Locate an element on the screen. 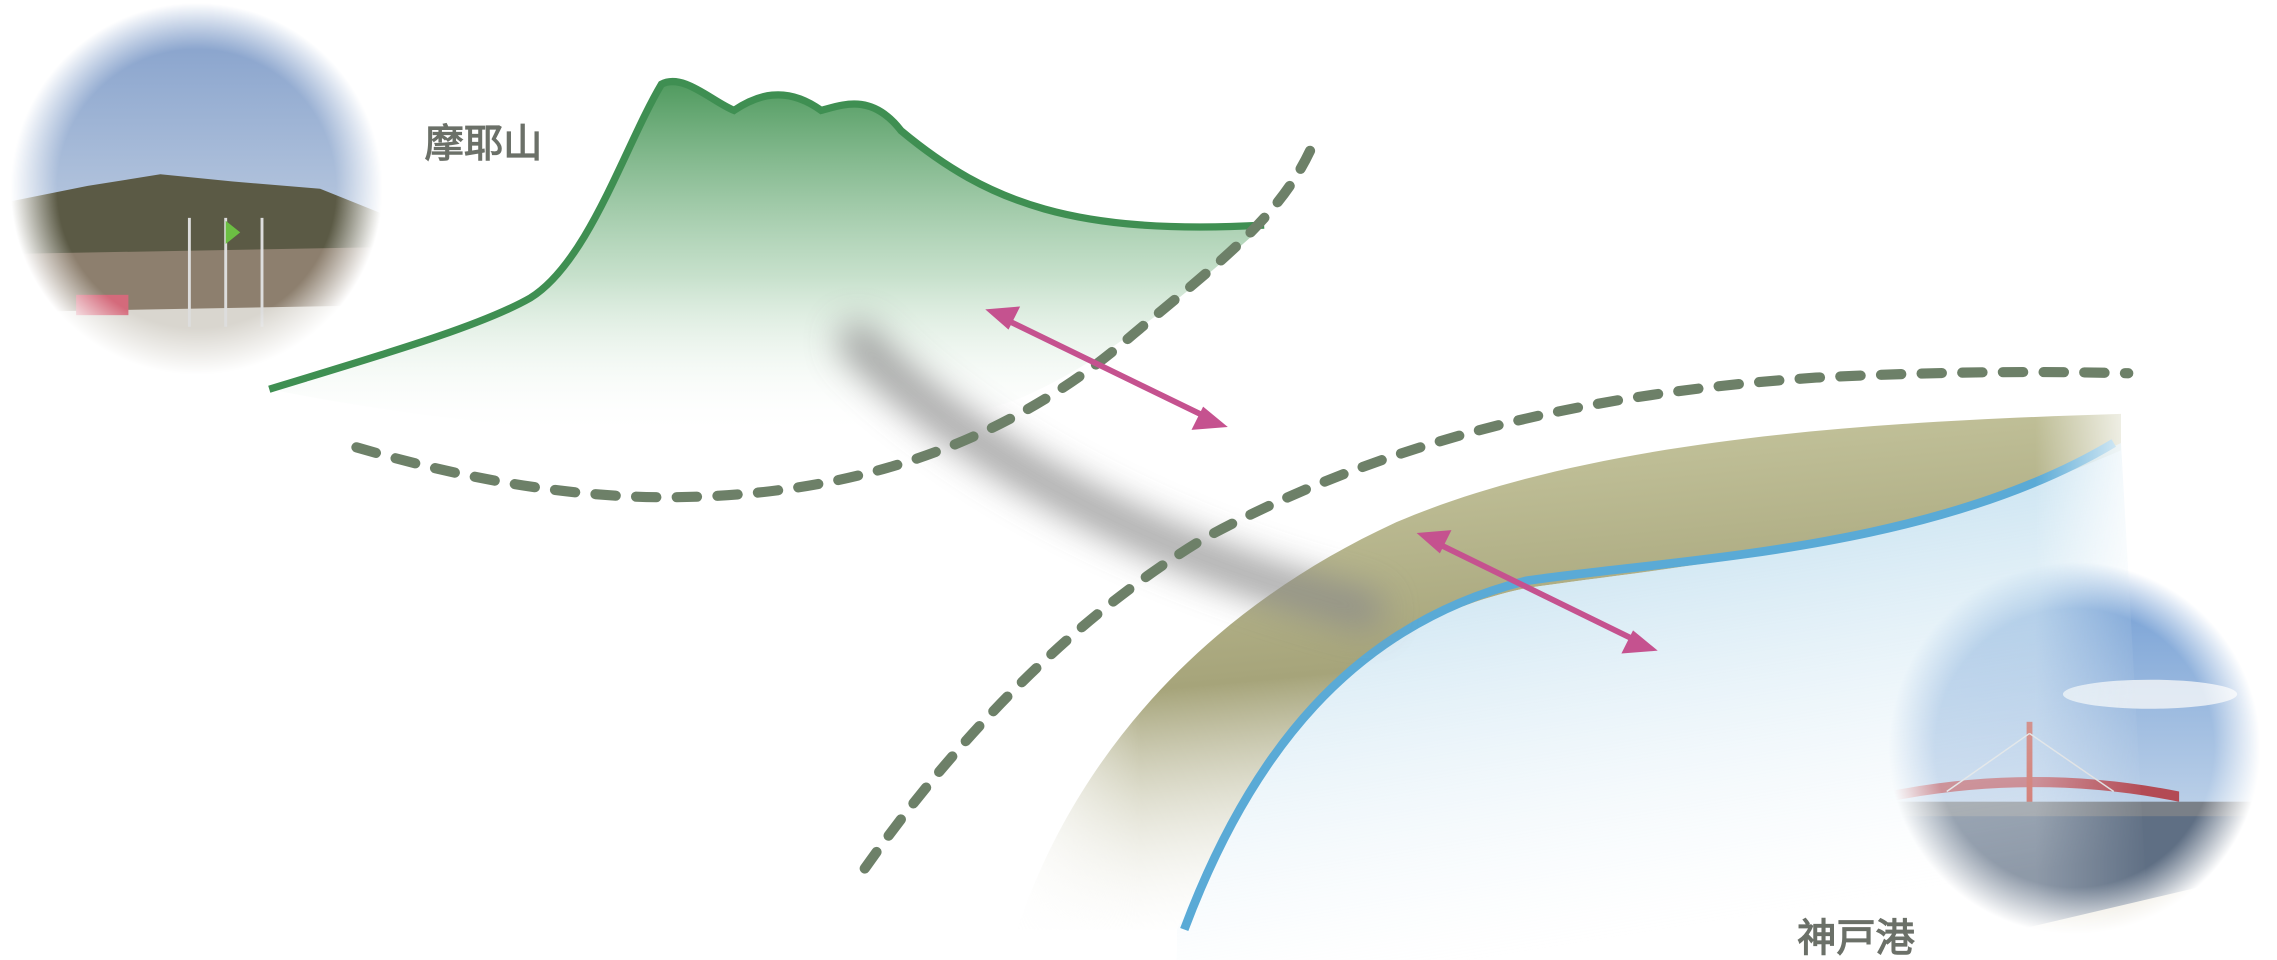 This screenshot has height=960, width=2277. mountain-photo is located at coordinates (196, 189).